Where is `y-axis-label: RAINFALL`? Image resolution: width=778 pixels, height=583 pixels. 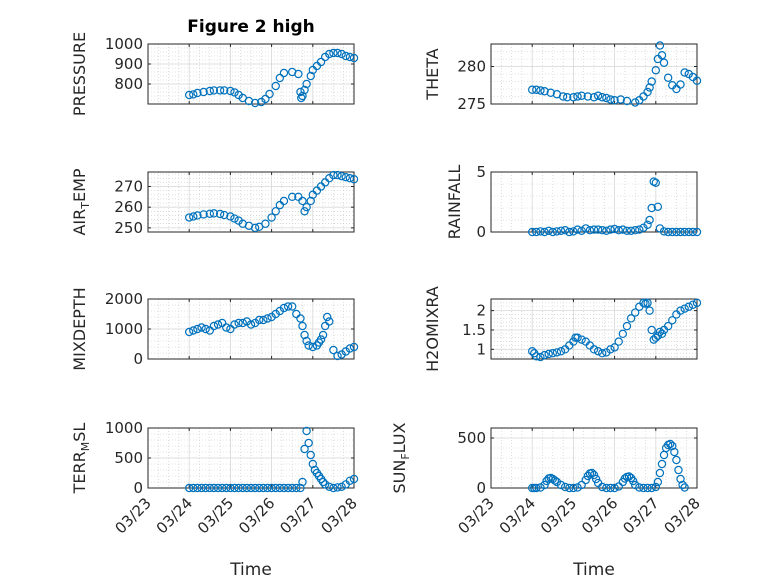 y-axis-label: RAINFALL is located at coordinates (454, 202).